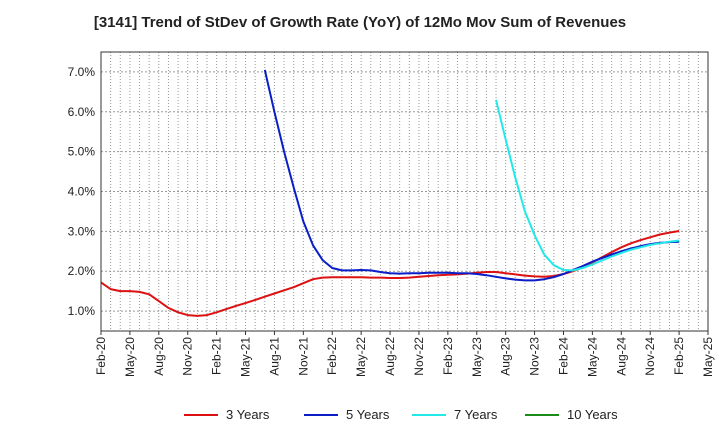 The image size is (720, 440). I want to click on x-tick-label: May-20, so click(130, 357).